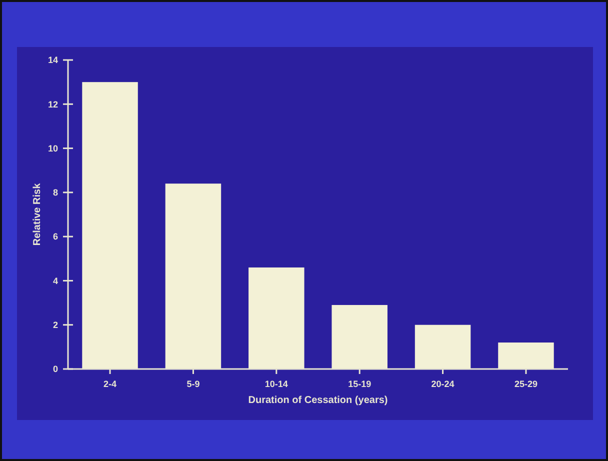 The width and height of the screenshot is (608, 461). What do you see at coordinates (53, 148) in the screenshot?
I see `y-tick-label: 10` at bounding box center [53, 148].